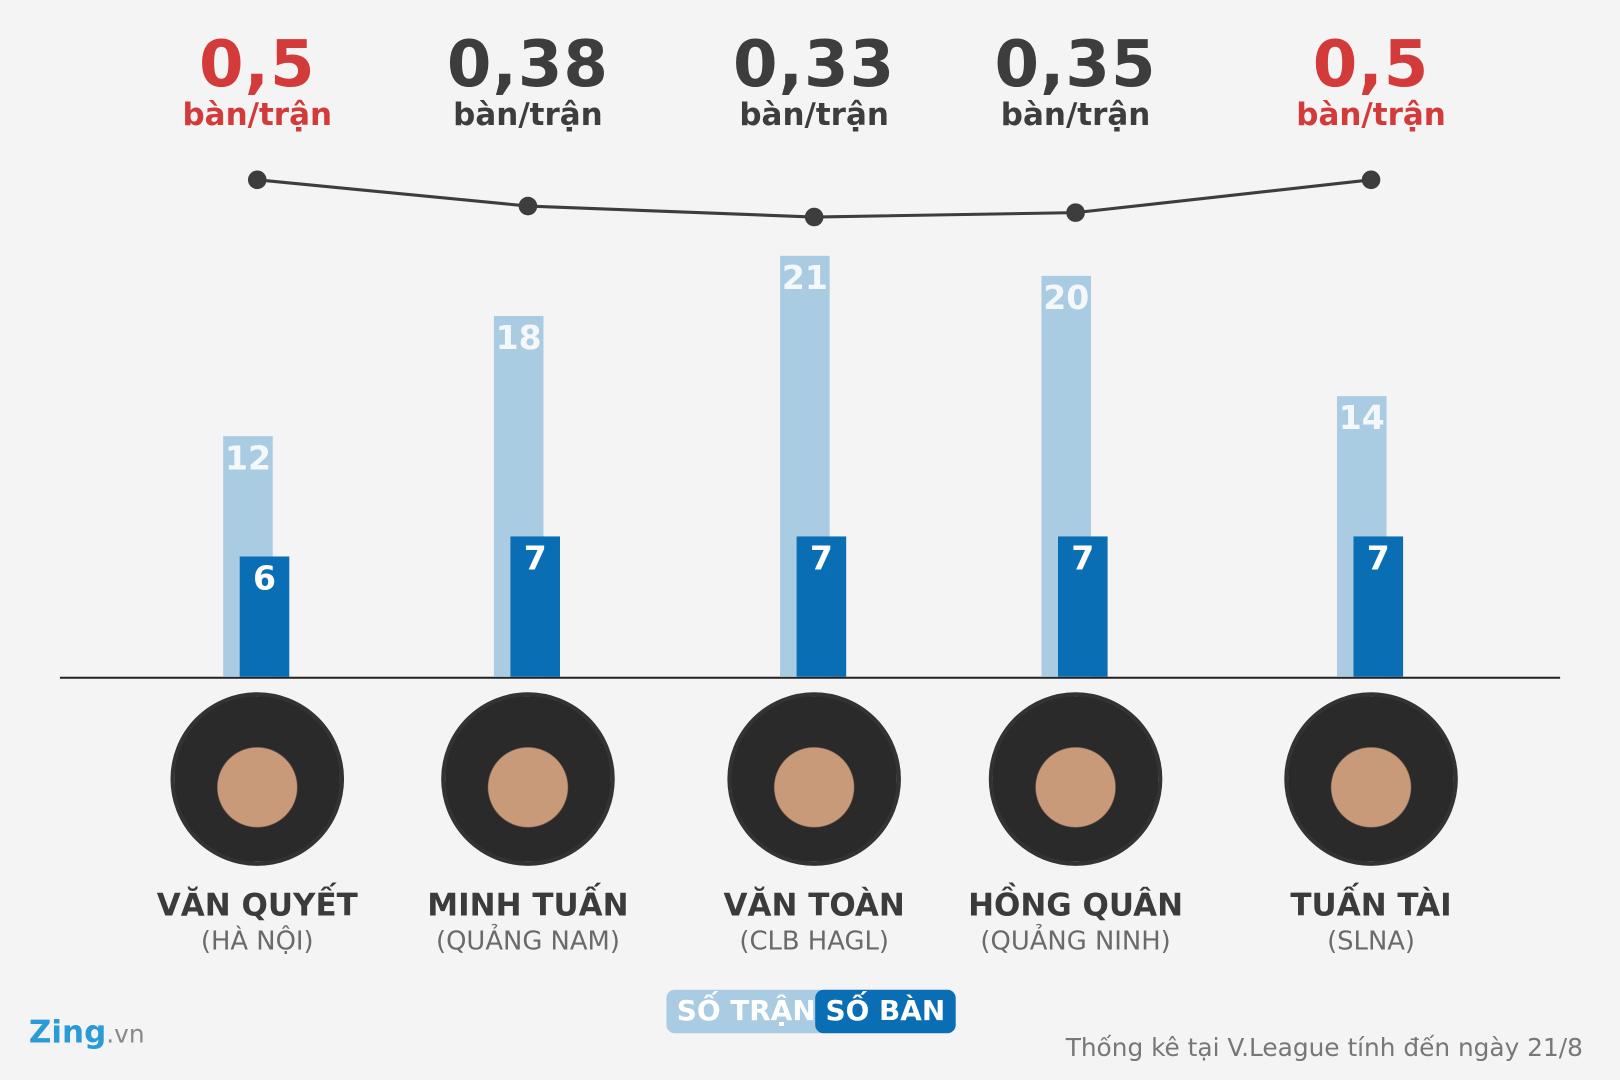  I want to click on matches-label: 20, so click(1066, 297).